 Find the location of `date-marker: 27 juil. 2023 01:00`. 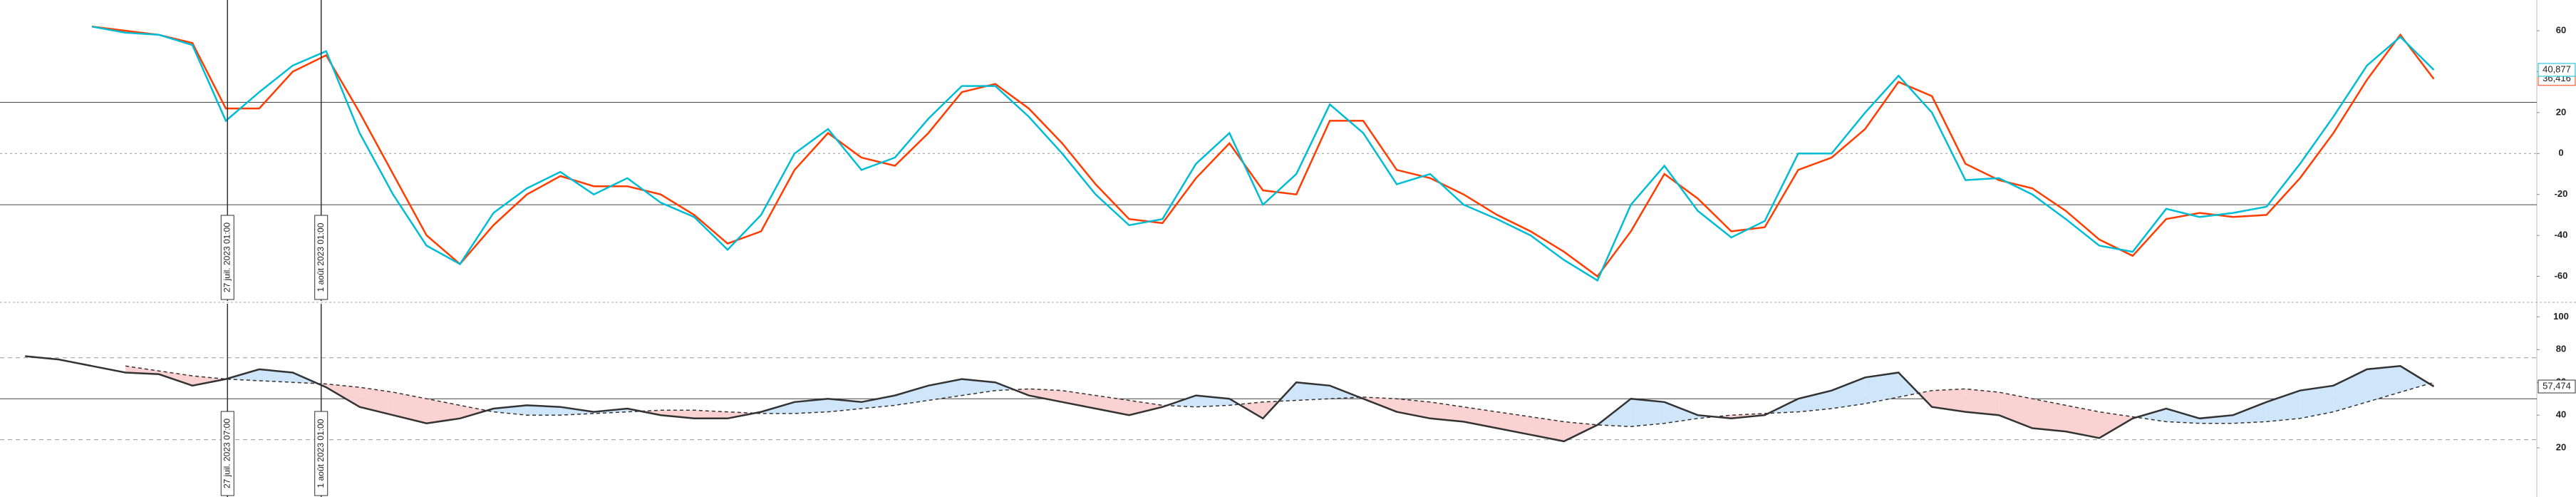

date-marker: 27 juil. 2023 01:00 is located at coordinates (227, 257).